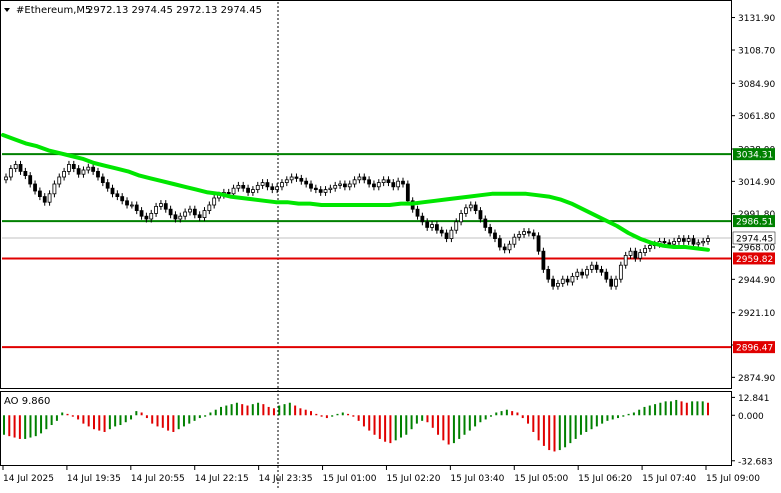 Image resolution: width=781 pixels, height=493 pixels. What do you see at coordinates (754, 349) in the screenshot?
I see `level-price-label: 2896.47` at bounding box center [754, 349].